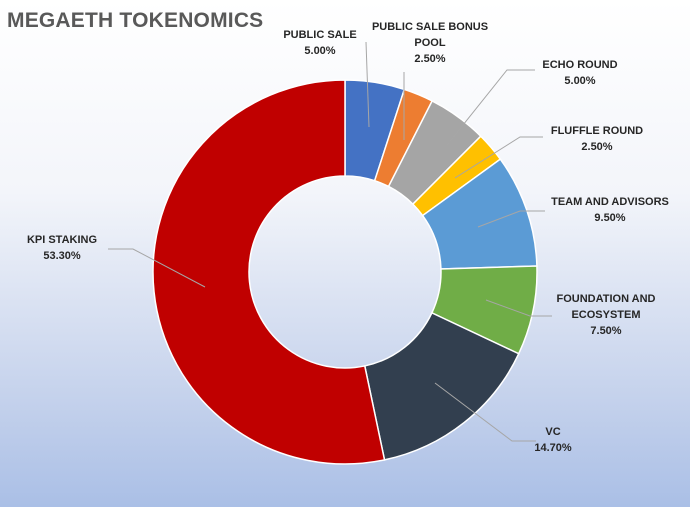  Describe the element at coordinates (605, 331) in the screenshot. I see `data-label-value: 7.50%` at that location.